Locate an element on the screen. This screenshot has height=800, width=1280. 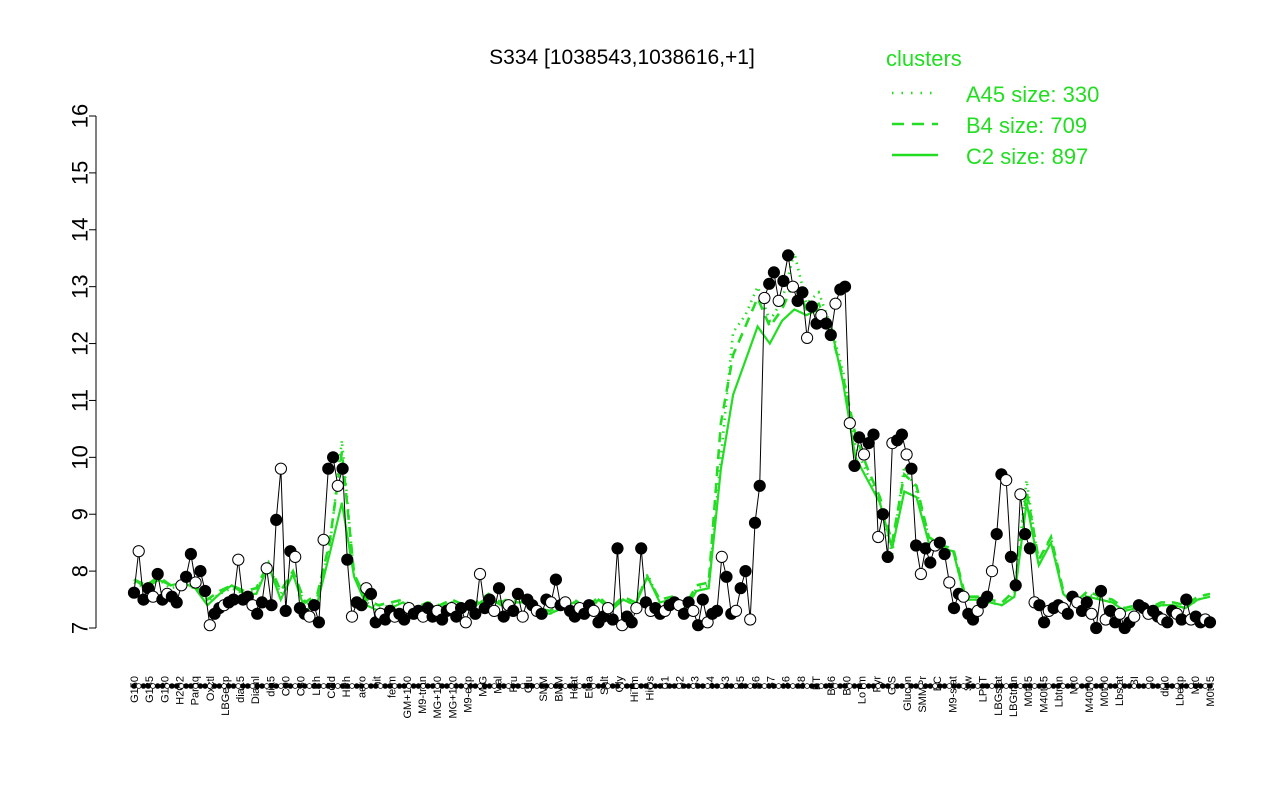
x-tick-label: M0t90 is located at coordinates (1105, 691).